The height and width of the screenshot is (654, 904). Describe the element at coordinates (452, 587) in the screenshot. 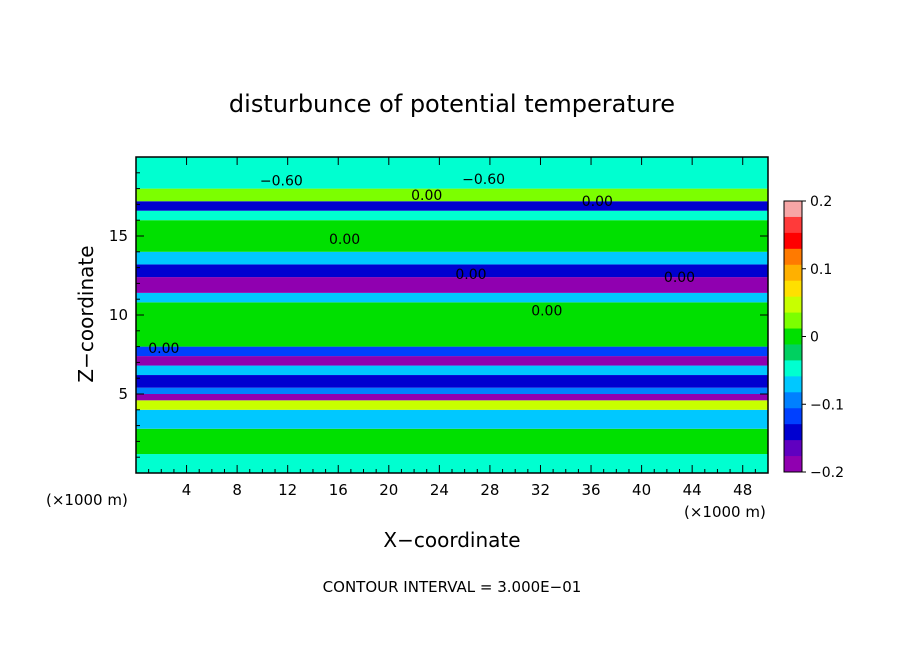

I see `contour-interval-note: CONTOUR INTERVAL = 3.000E−01` at that location.